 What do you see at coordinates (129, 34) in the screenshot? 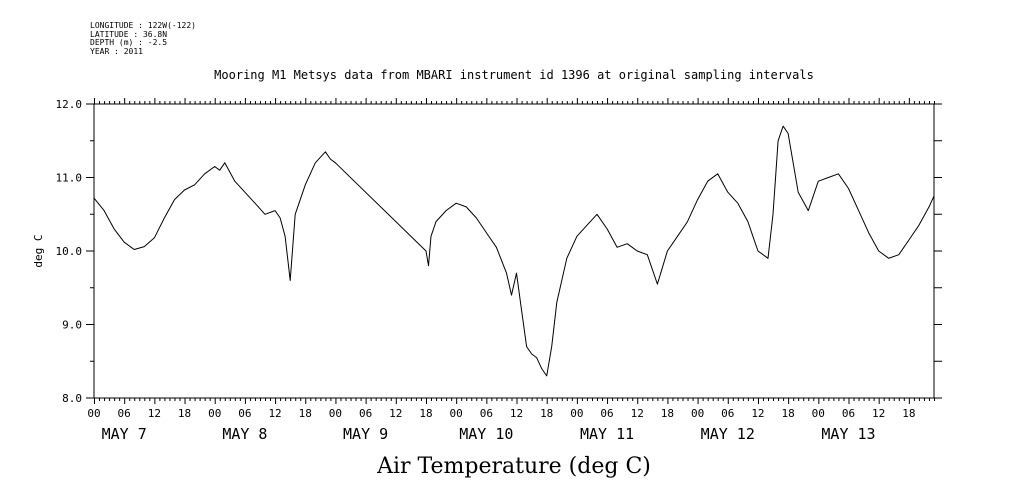
I see `latitude-text: LATITUDE : 36.8N` at bounding box center [129, 34].